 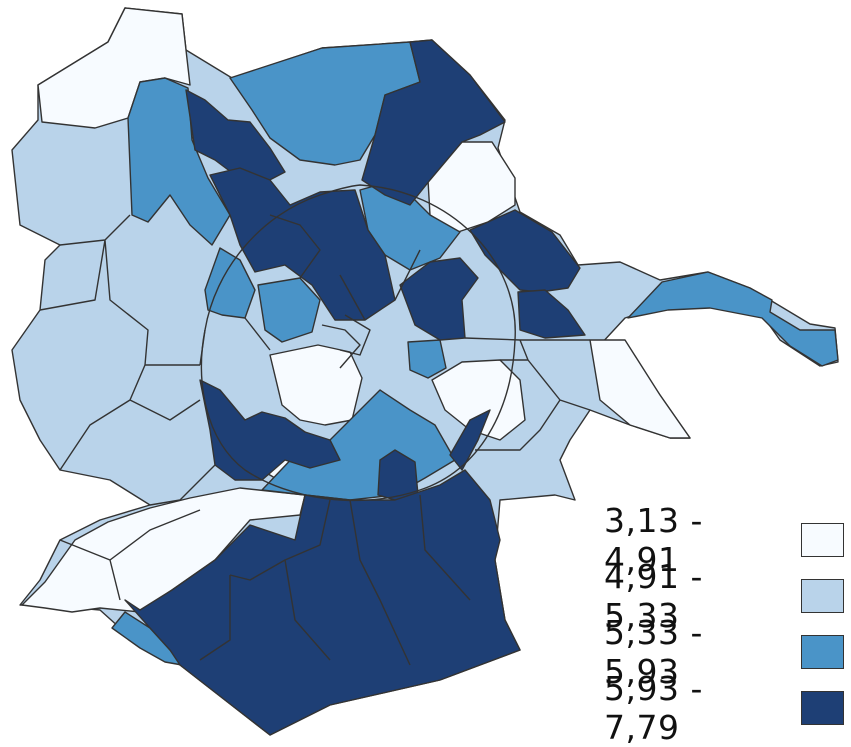 I want to click on zone-inner-east-medium, so click(x=427, y=359).